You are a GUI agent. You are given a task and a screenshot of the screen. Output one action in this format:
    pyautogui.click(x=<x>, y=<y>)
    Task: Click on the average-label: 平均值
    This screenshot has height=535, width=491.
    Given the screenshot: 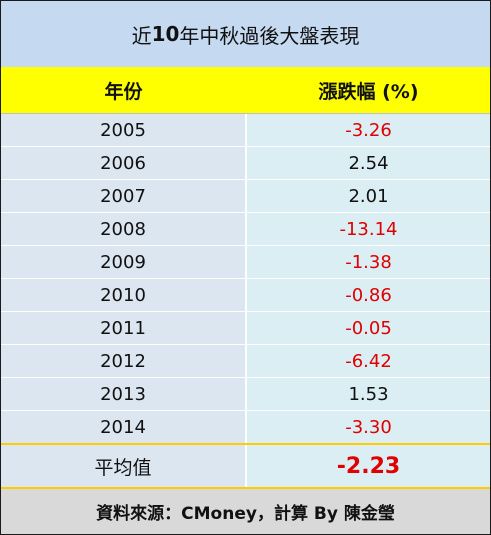 What is the action you would take?
    pyautogui.click(x=124, y=466)
    